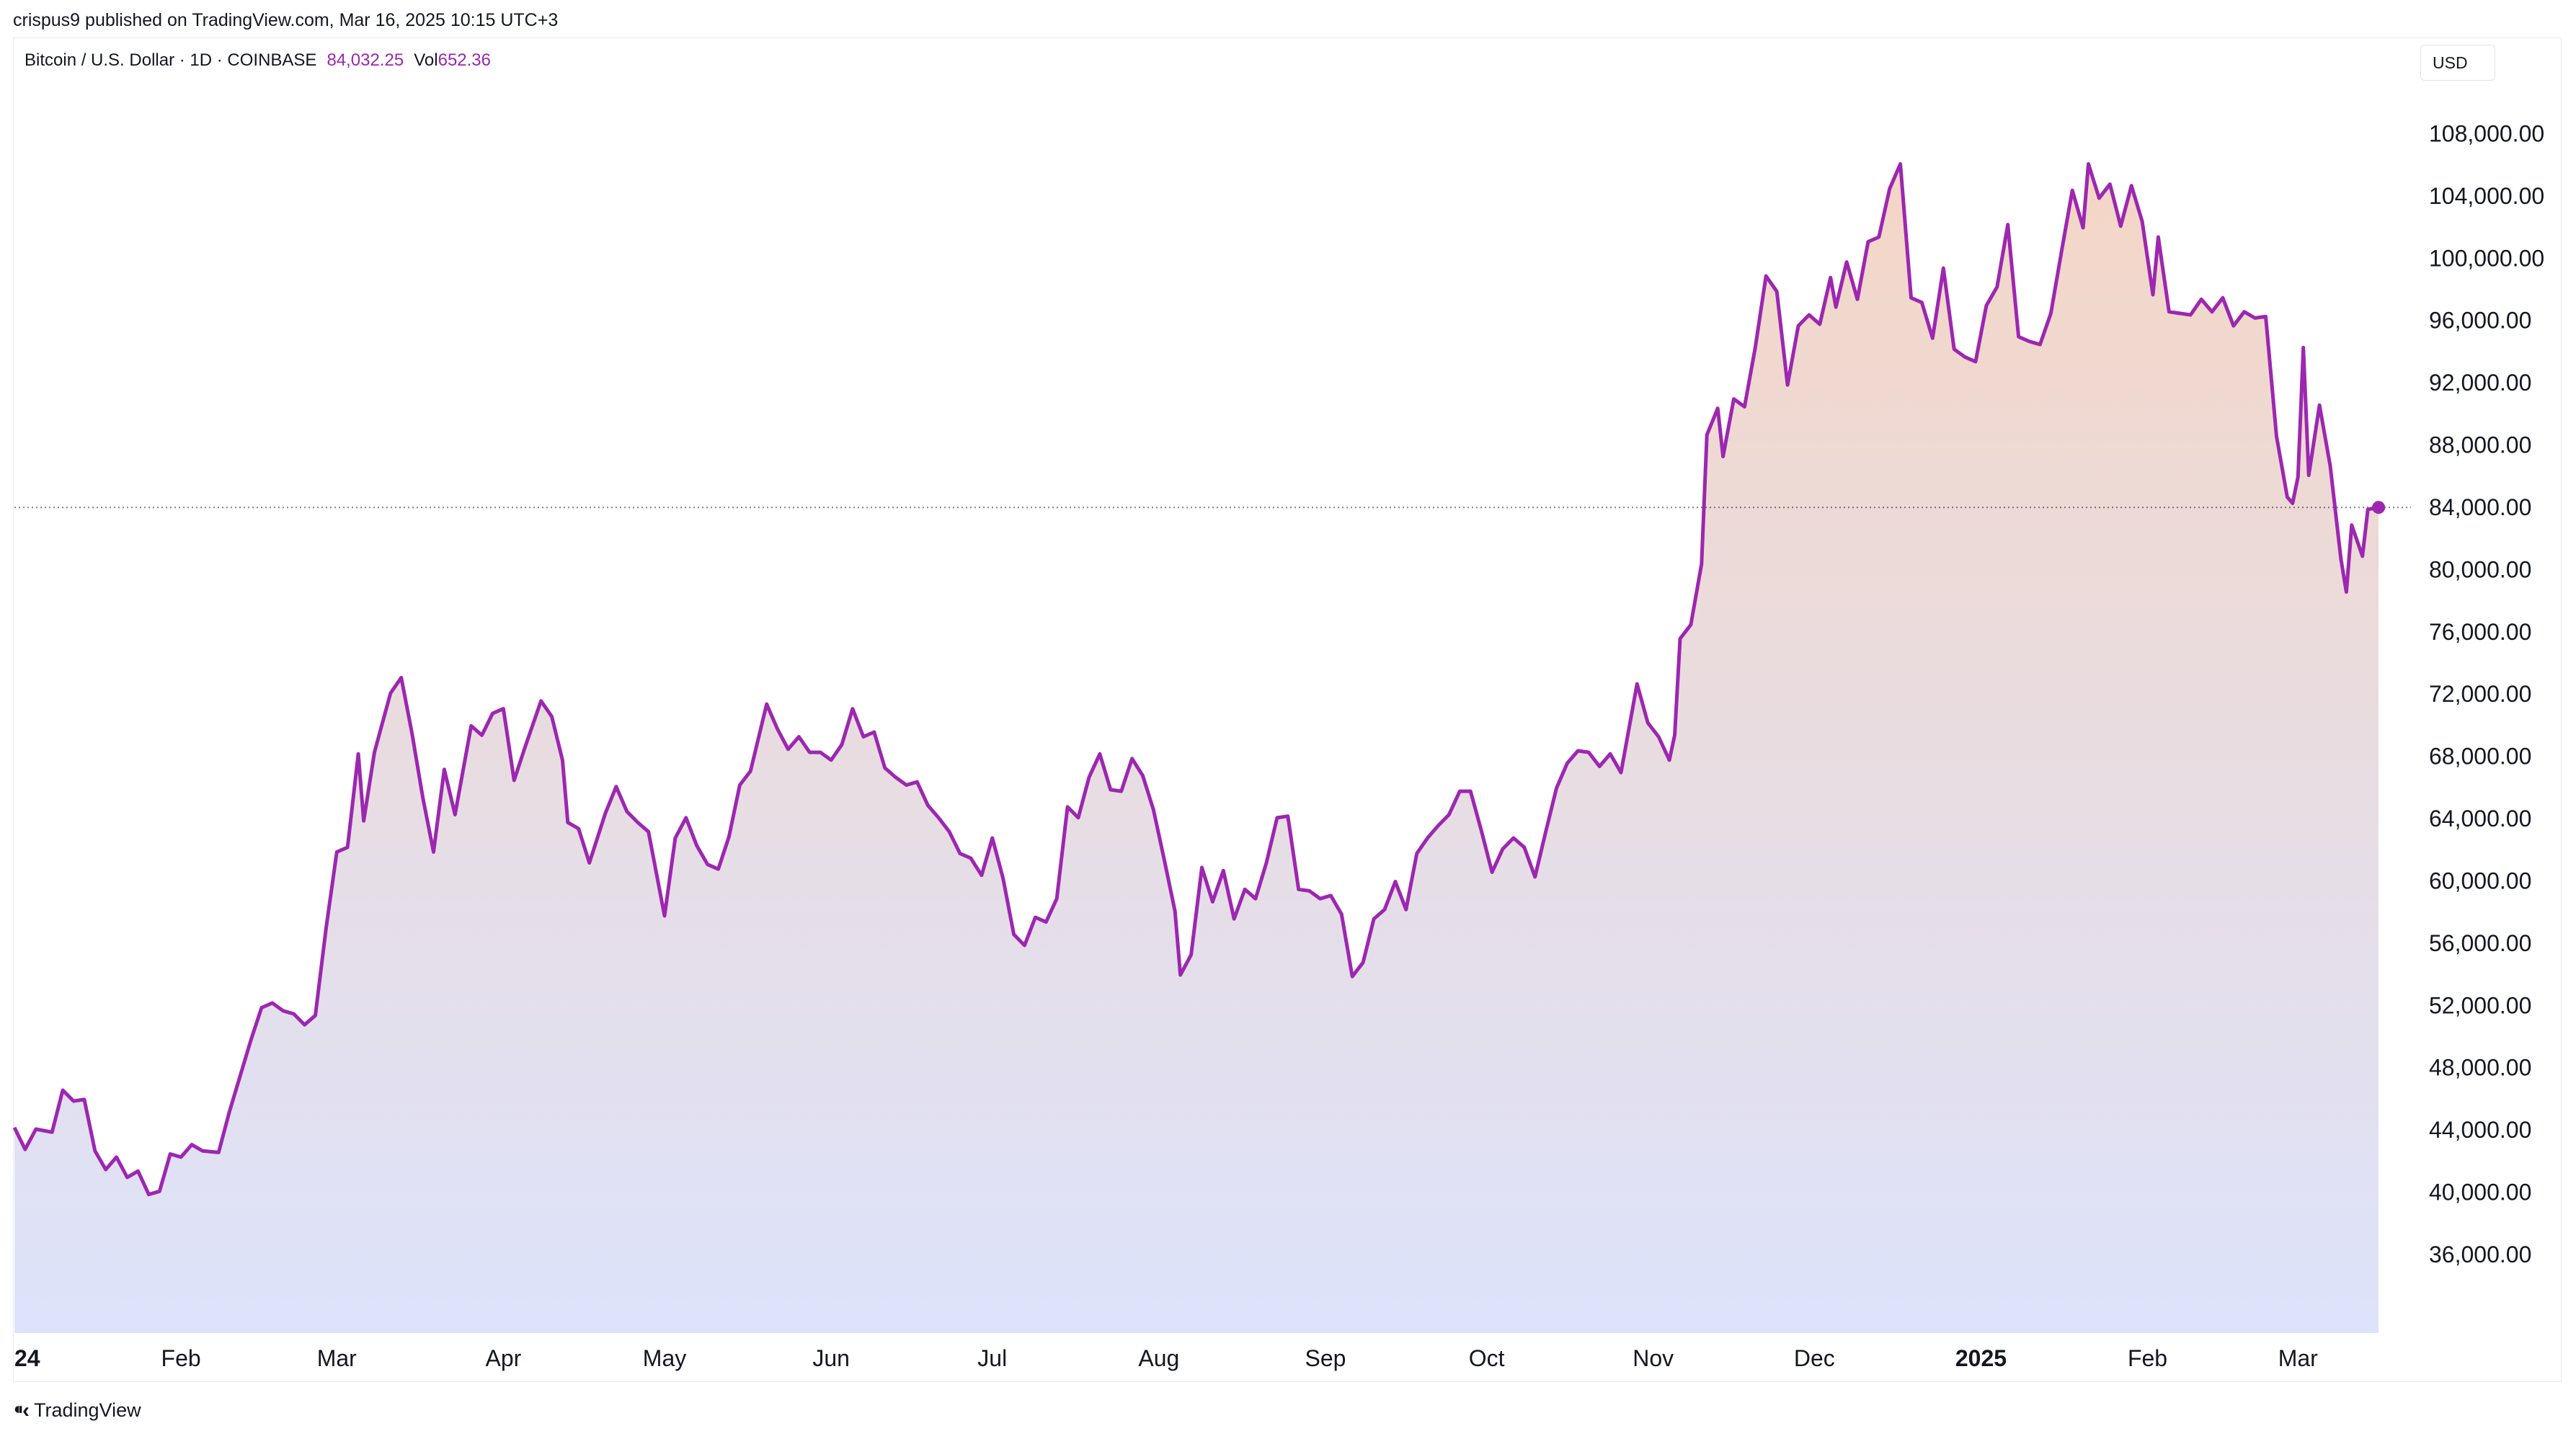 The width and height of the screenshot is (2576, 1431). Describe the element at coordinates (426, 60) in the screenshot. I see `volume-label: Vol` at that location.